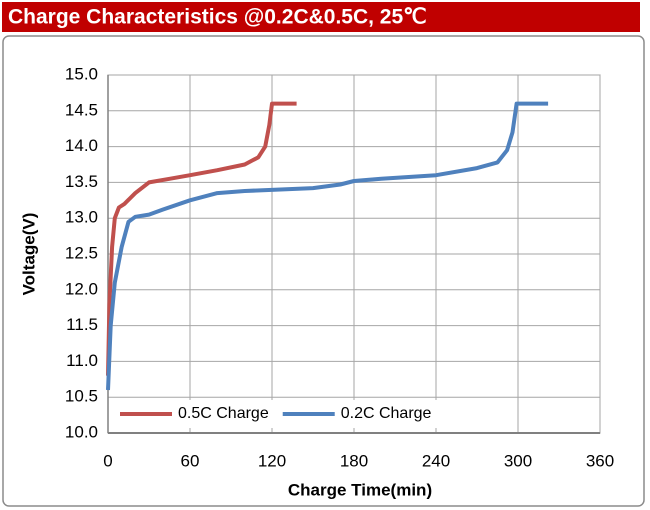 The height and width of the screenshot is (510, 650). Describe the element at coordinates (436, 460) in the screenshot. I see `x-tick-label: 240` at that location.